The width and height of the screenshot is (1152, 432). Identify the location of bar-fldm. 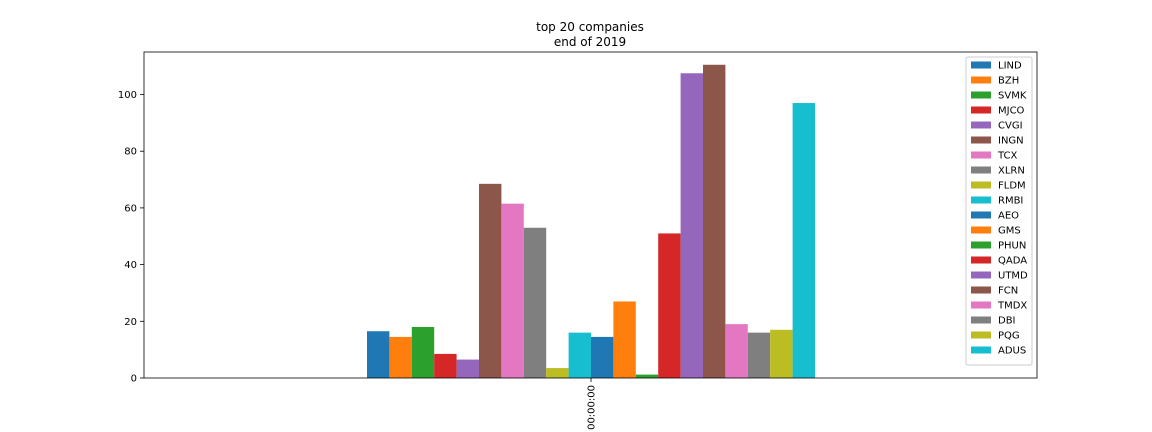
(557, 373).